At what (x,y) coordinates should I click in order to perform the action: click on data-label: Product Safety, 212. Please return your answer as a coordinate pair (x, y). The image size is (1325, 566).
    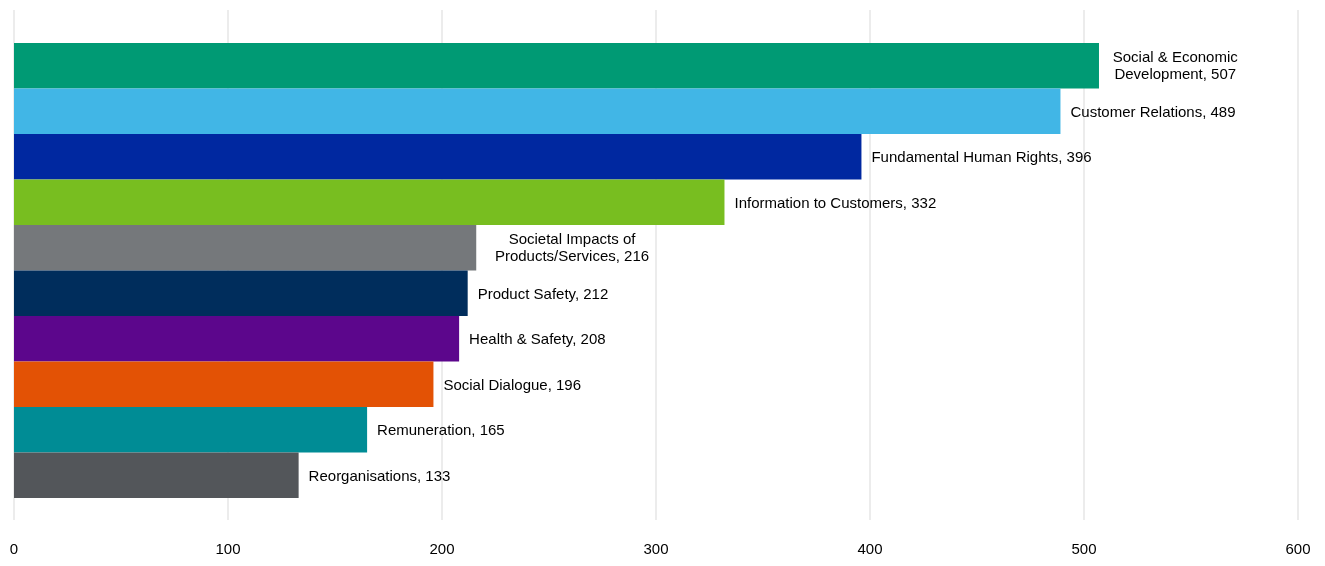
    Looking at the image, I should click on (543, 293).